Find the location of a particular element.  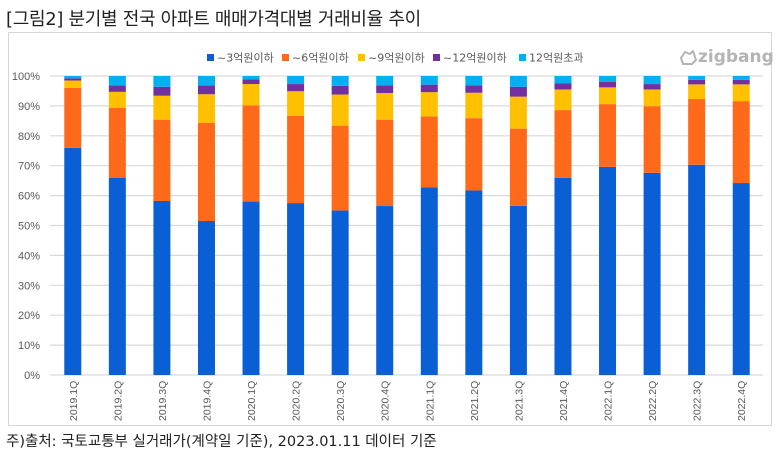

y-tick-label: 70% is located at coordinates (29, 167).